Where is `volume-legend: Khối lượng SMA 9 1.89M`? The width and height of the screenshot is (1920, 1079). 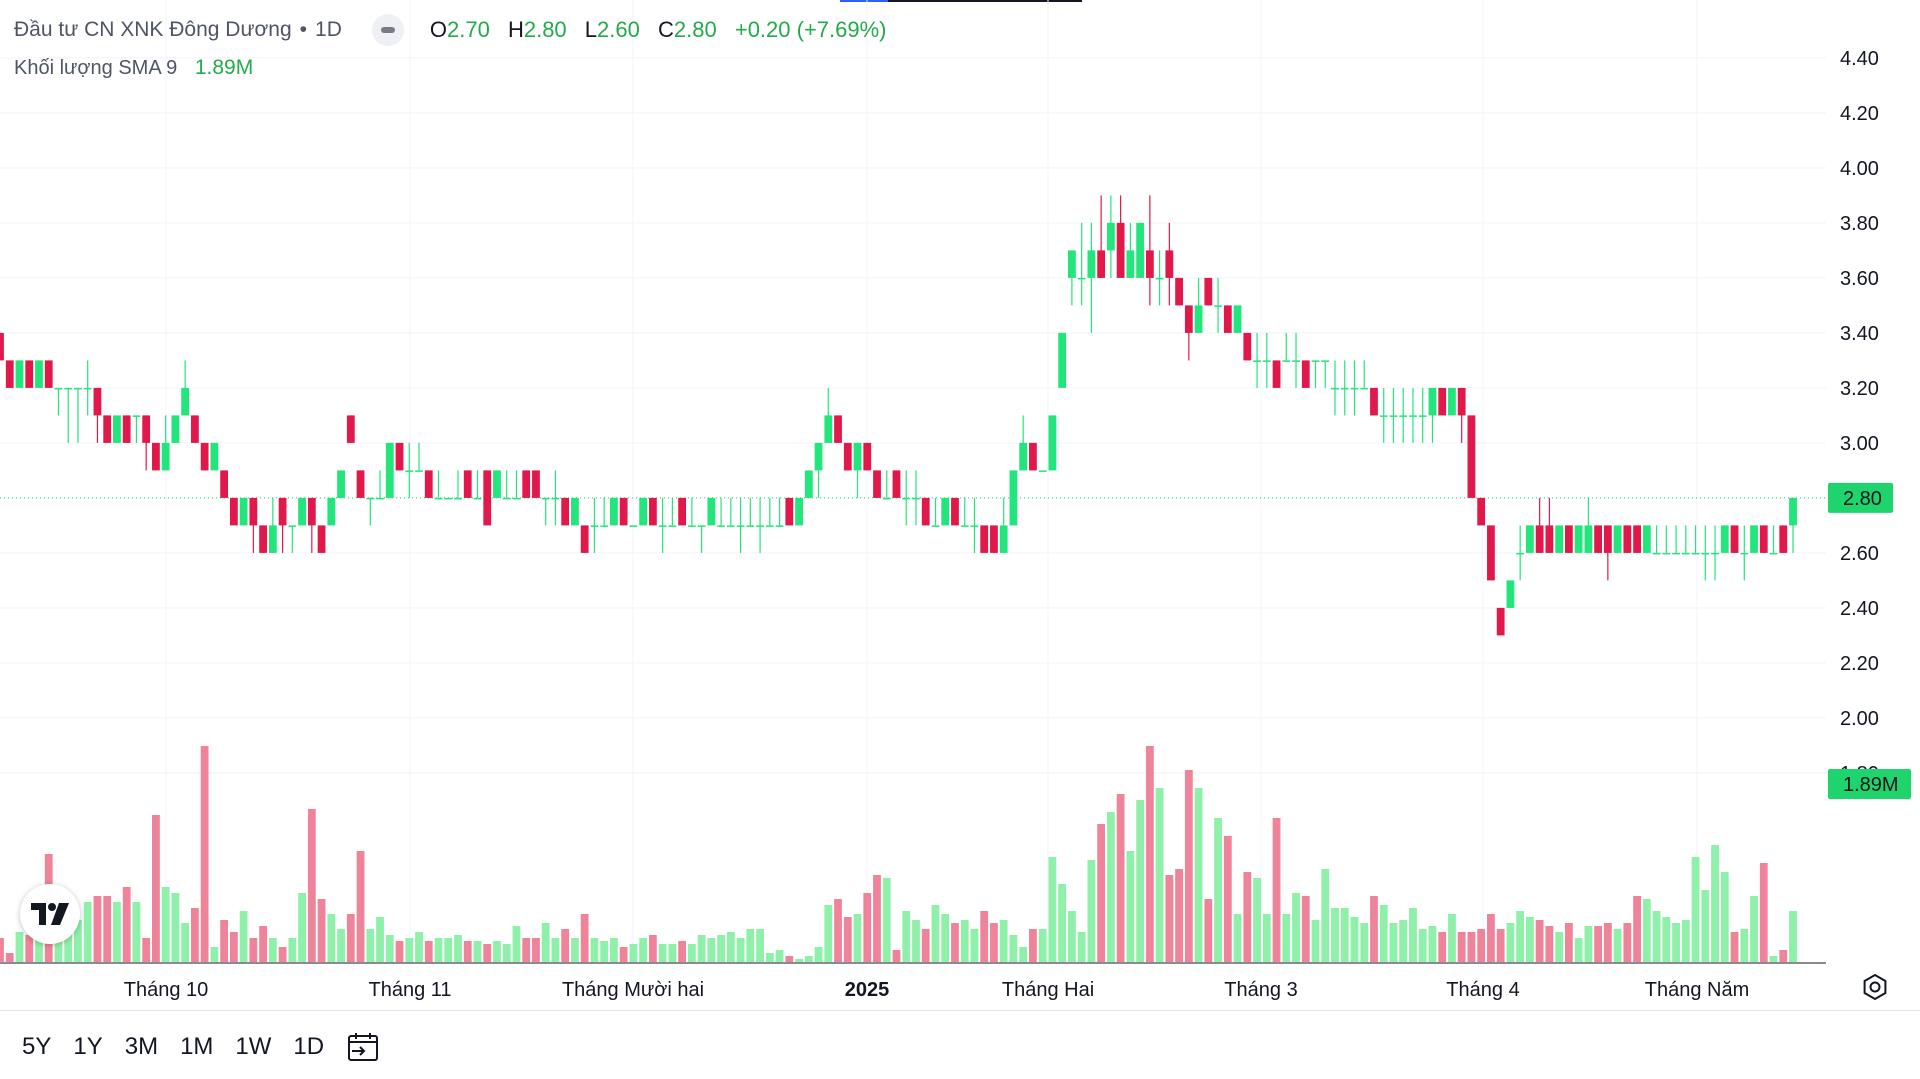
volume-legend: Khối lượng SMA 9 1.89M is located at coordinates (133, 68).